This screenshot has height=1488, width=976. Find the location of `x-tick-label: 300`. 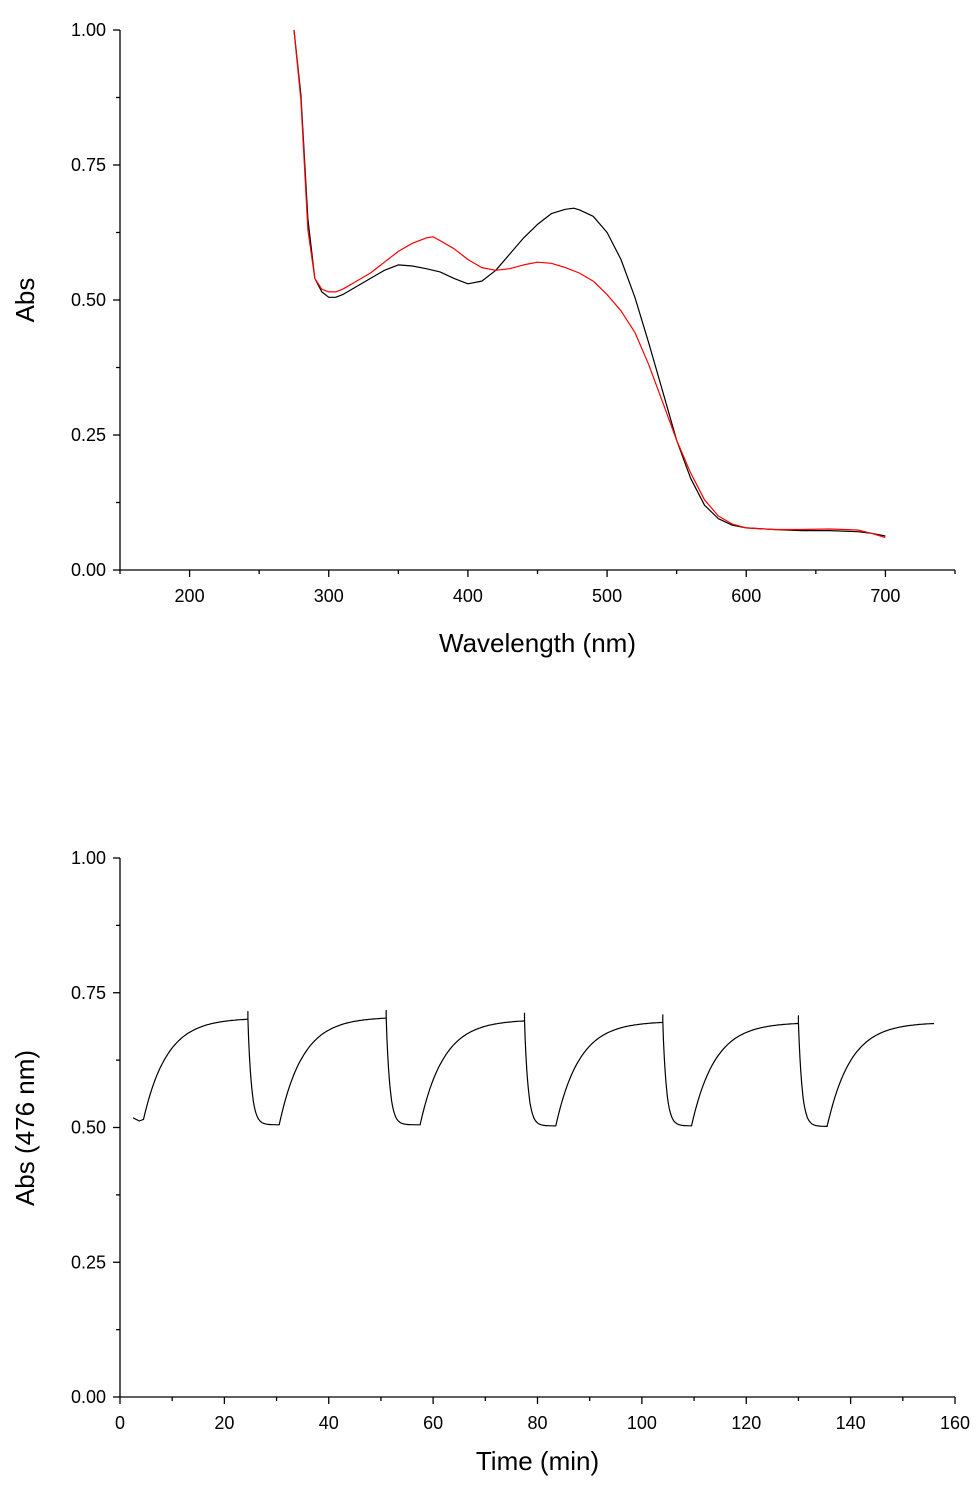

x-tick-label: 300 is located at coordinates (329, 596).